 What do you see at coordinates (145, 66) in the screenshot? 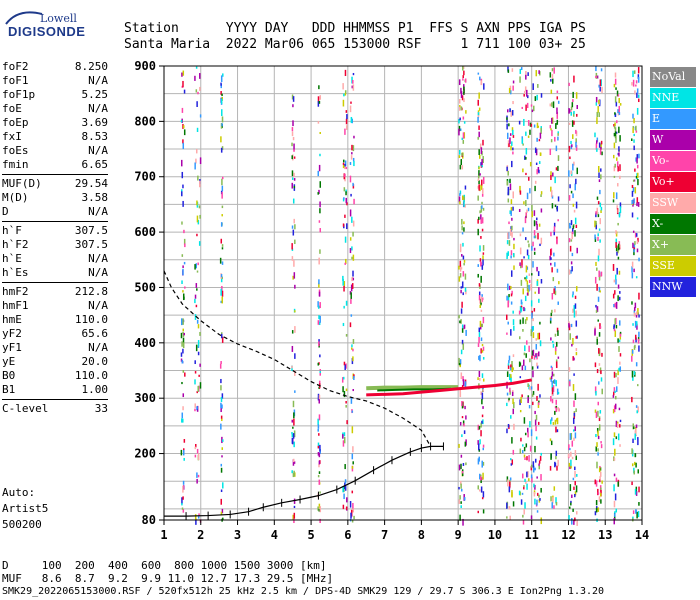
I see `y-tick-label: 900` at bounding box center [145, 66].